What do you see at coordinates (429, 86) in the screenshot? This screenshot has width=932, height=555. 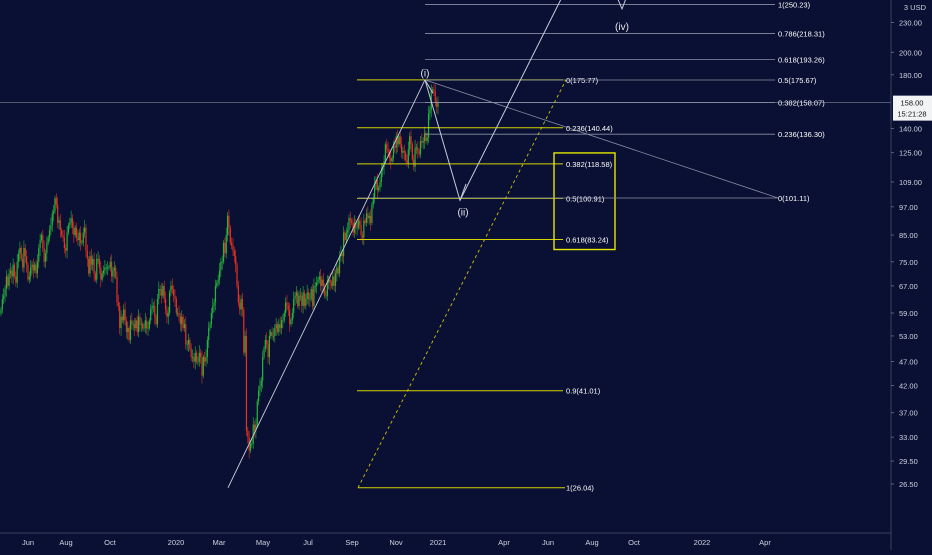 I see `arrow-head` at bounding box center [429, 86].